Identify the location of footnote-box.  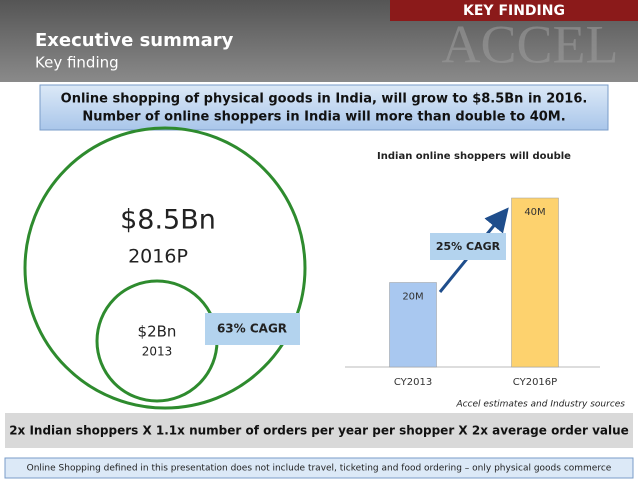
(319, 468).